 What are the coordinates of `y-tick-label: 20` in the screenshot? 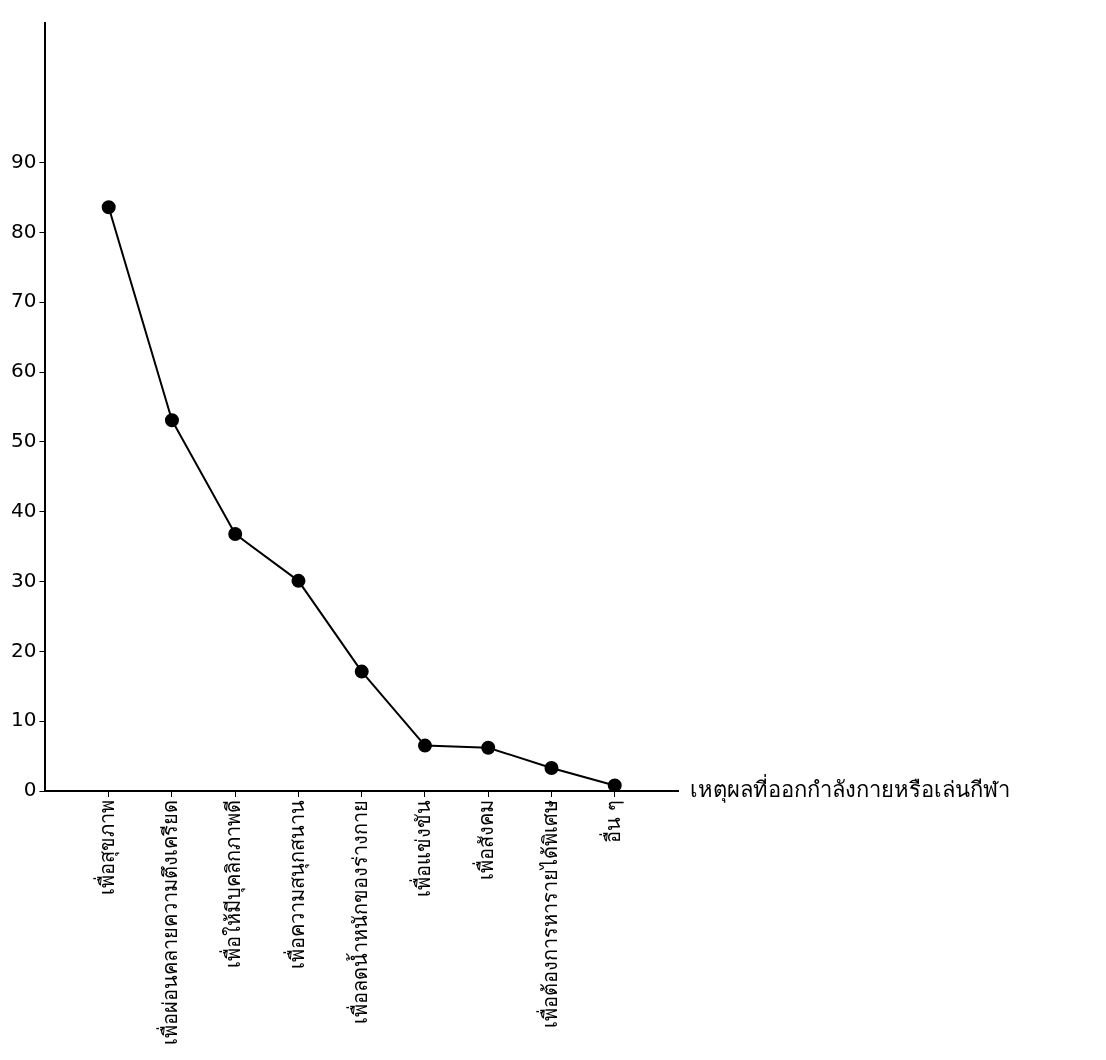 It's located at (24, 649).